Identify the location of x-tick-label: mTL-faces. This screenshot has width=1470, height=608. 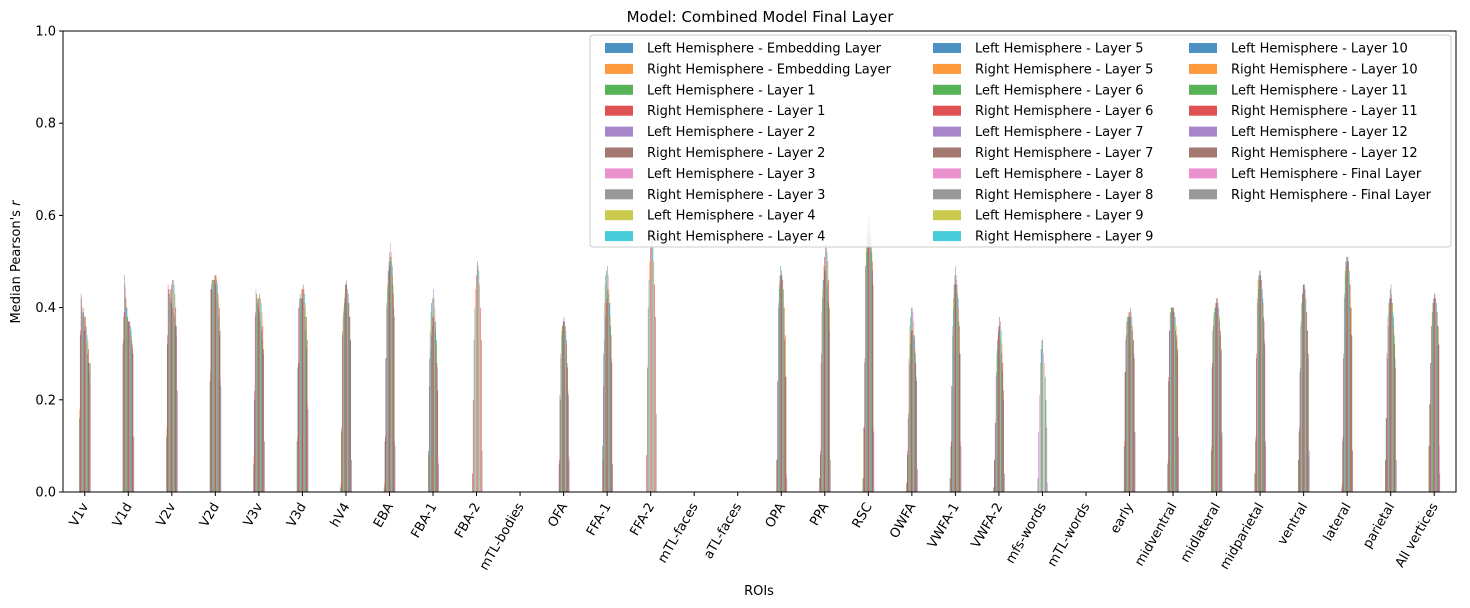
(678, 533).